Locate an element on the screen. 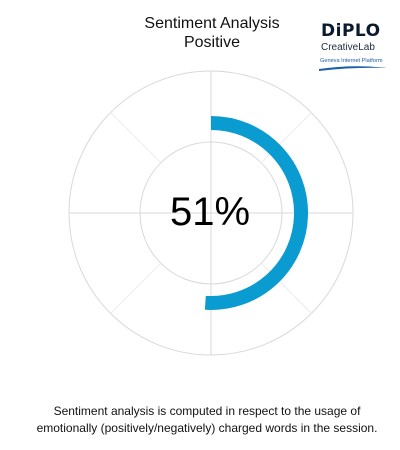 The width and height of the screenshot is (400, 450). logo-subtitle: CreativeLab is located at coordinates (348, 47).